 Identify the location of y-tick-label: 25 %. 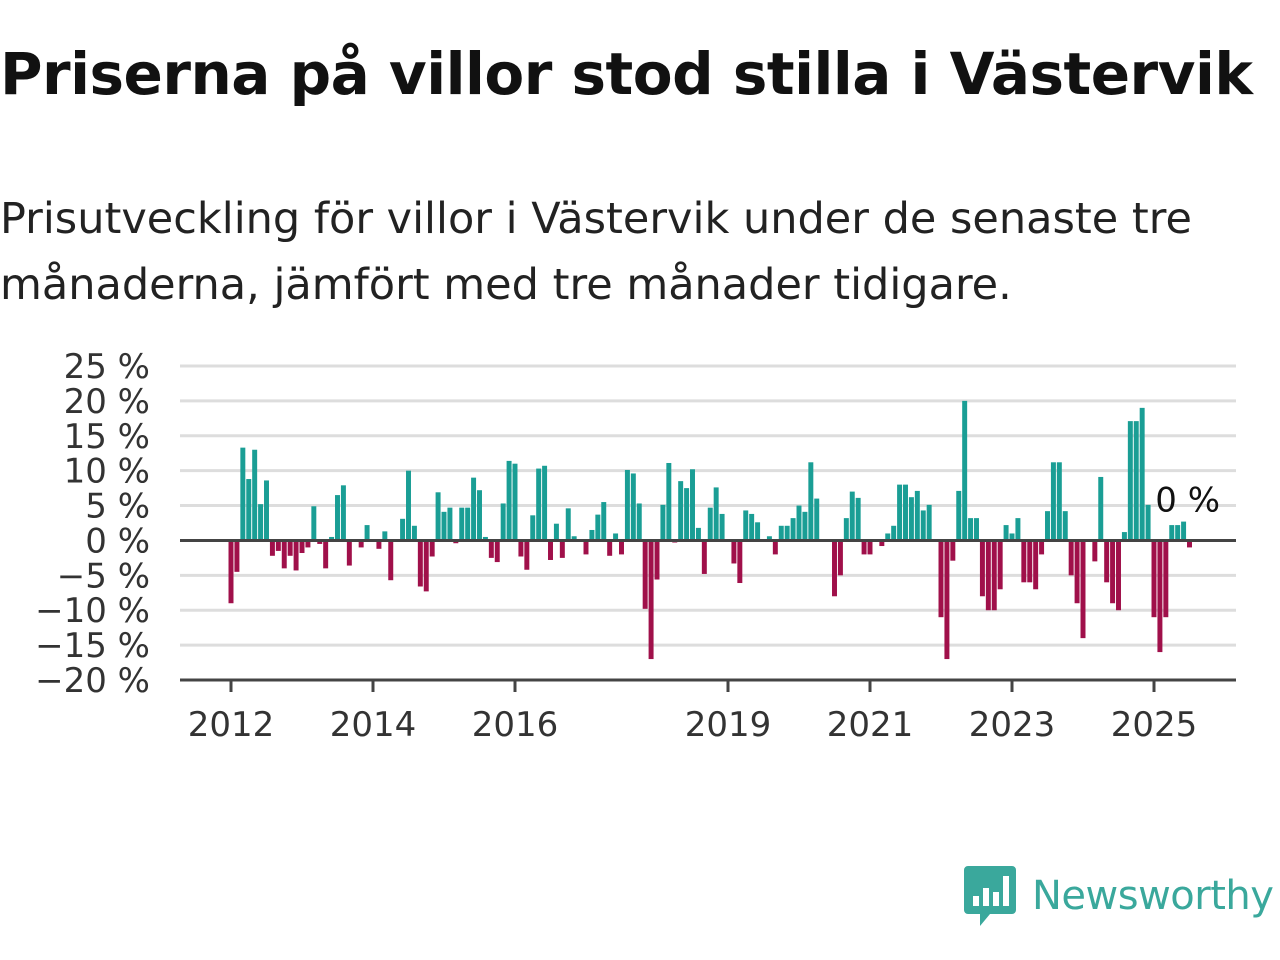
(107, 367).